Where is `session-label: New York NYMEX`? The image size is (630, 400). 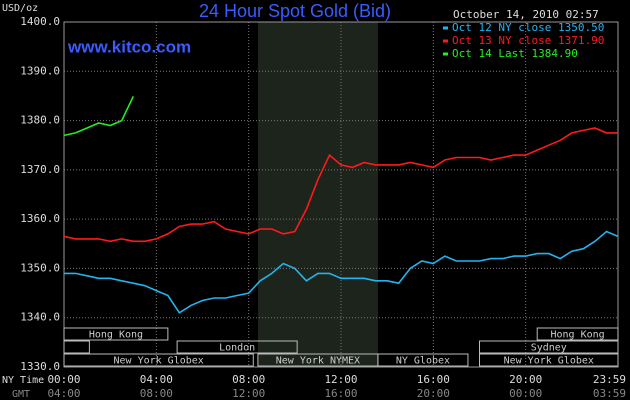 session-label: New York NYMEX is located at coordinates (318, 361).